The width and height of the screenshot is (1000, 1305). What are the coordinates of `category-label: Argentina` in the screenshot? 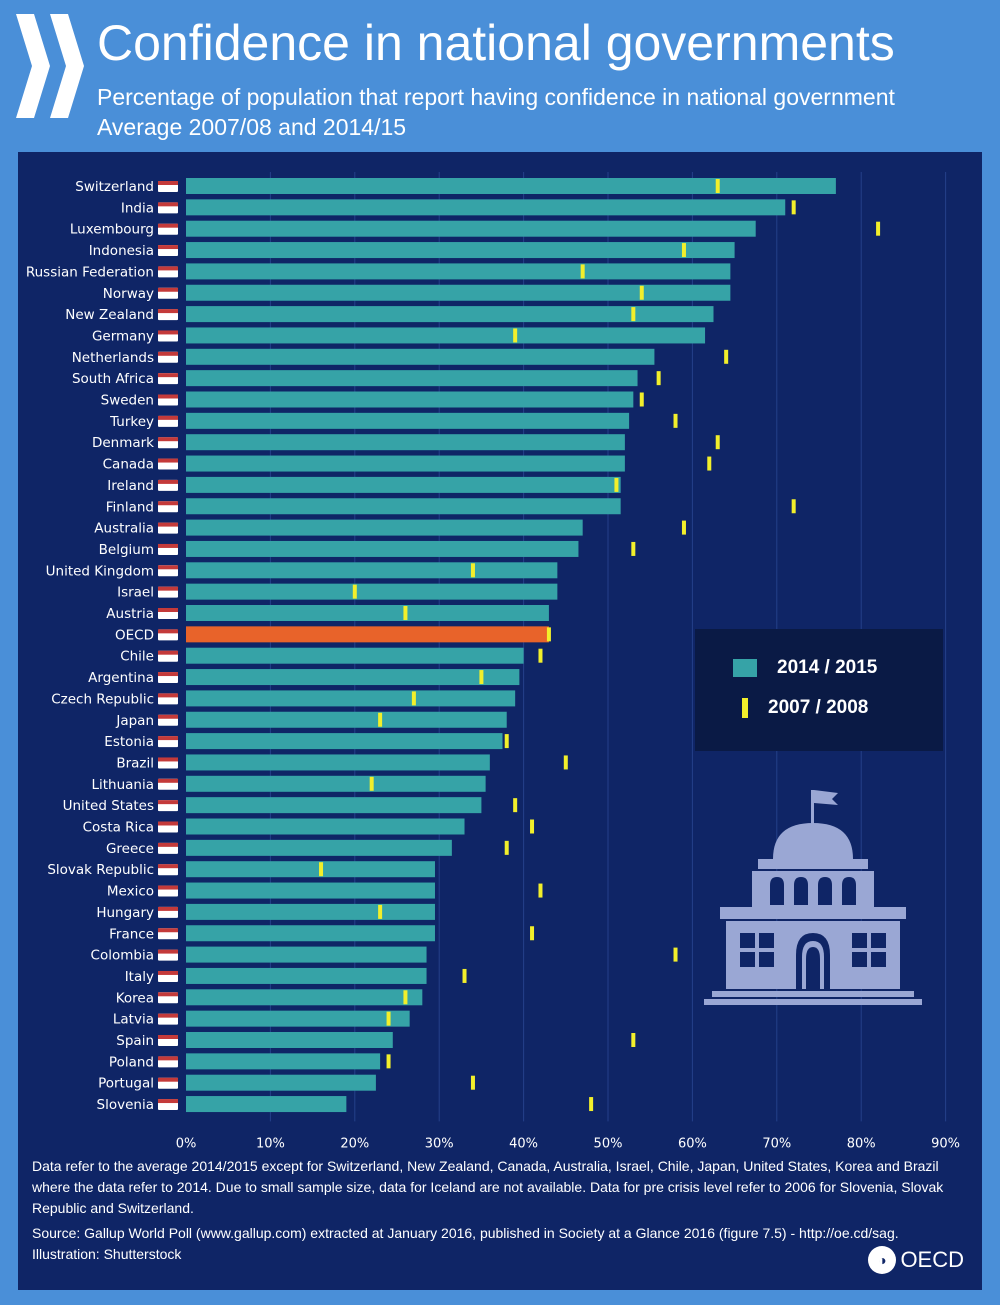 It's located at (121, 678).